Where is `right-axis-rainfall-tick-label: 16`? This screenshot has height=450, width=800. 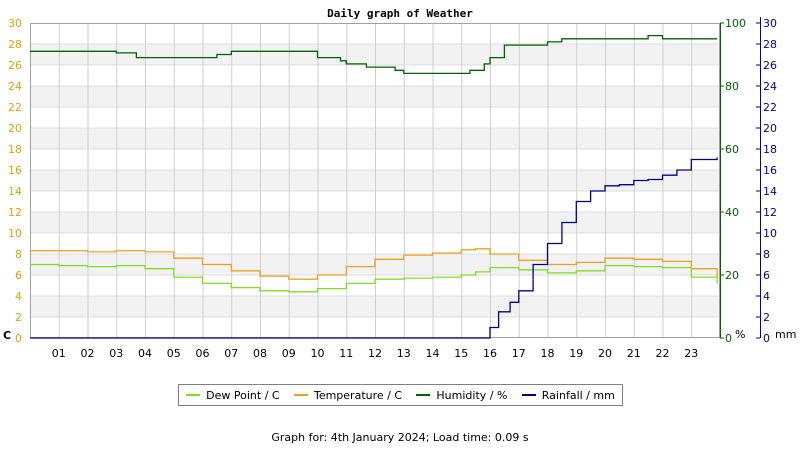
right-axis-rainfall-tick-label: 16 is located at coordinates (770, 170).